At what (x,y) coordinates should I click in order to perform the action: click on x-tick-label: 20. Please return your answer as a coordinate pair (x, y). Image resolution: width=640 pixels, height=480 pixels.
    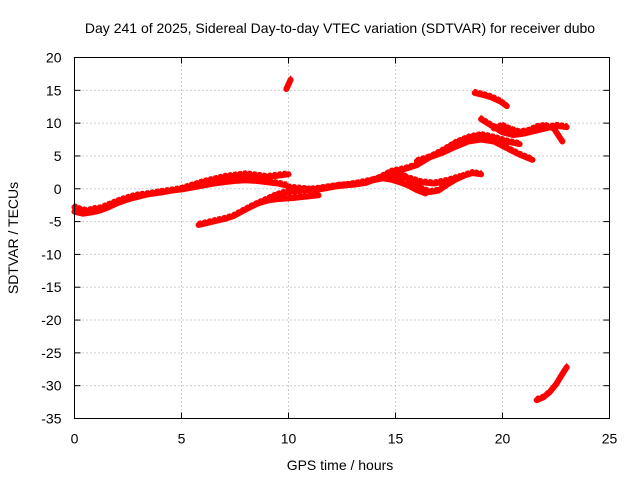
    Looking at the image, I should click on (503, 439).